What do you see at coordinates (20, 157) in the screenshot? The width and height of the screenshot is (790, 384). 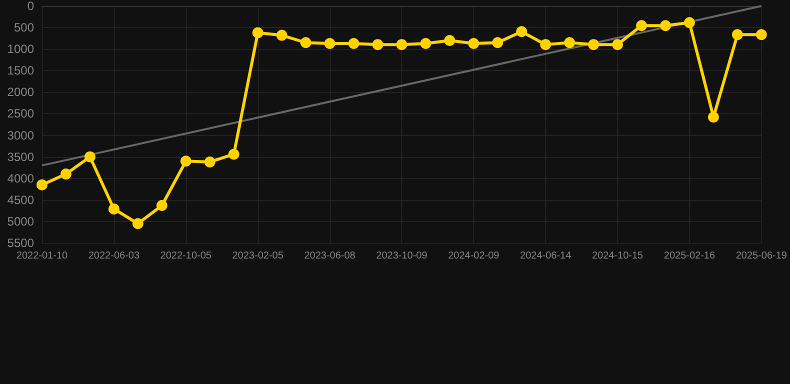 I see `y-tick-label: 3500` at bounding box center [20, 157].